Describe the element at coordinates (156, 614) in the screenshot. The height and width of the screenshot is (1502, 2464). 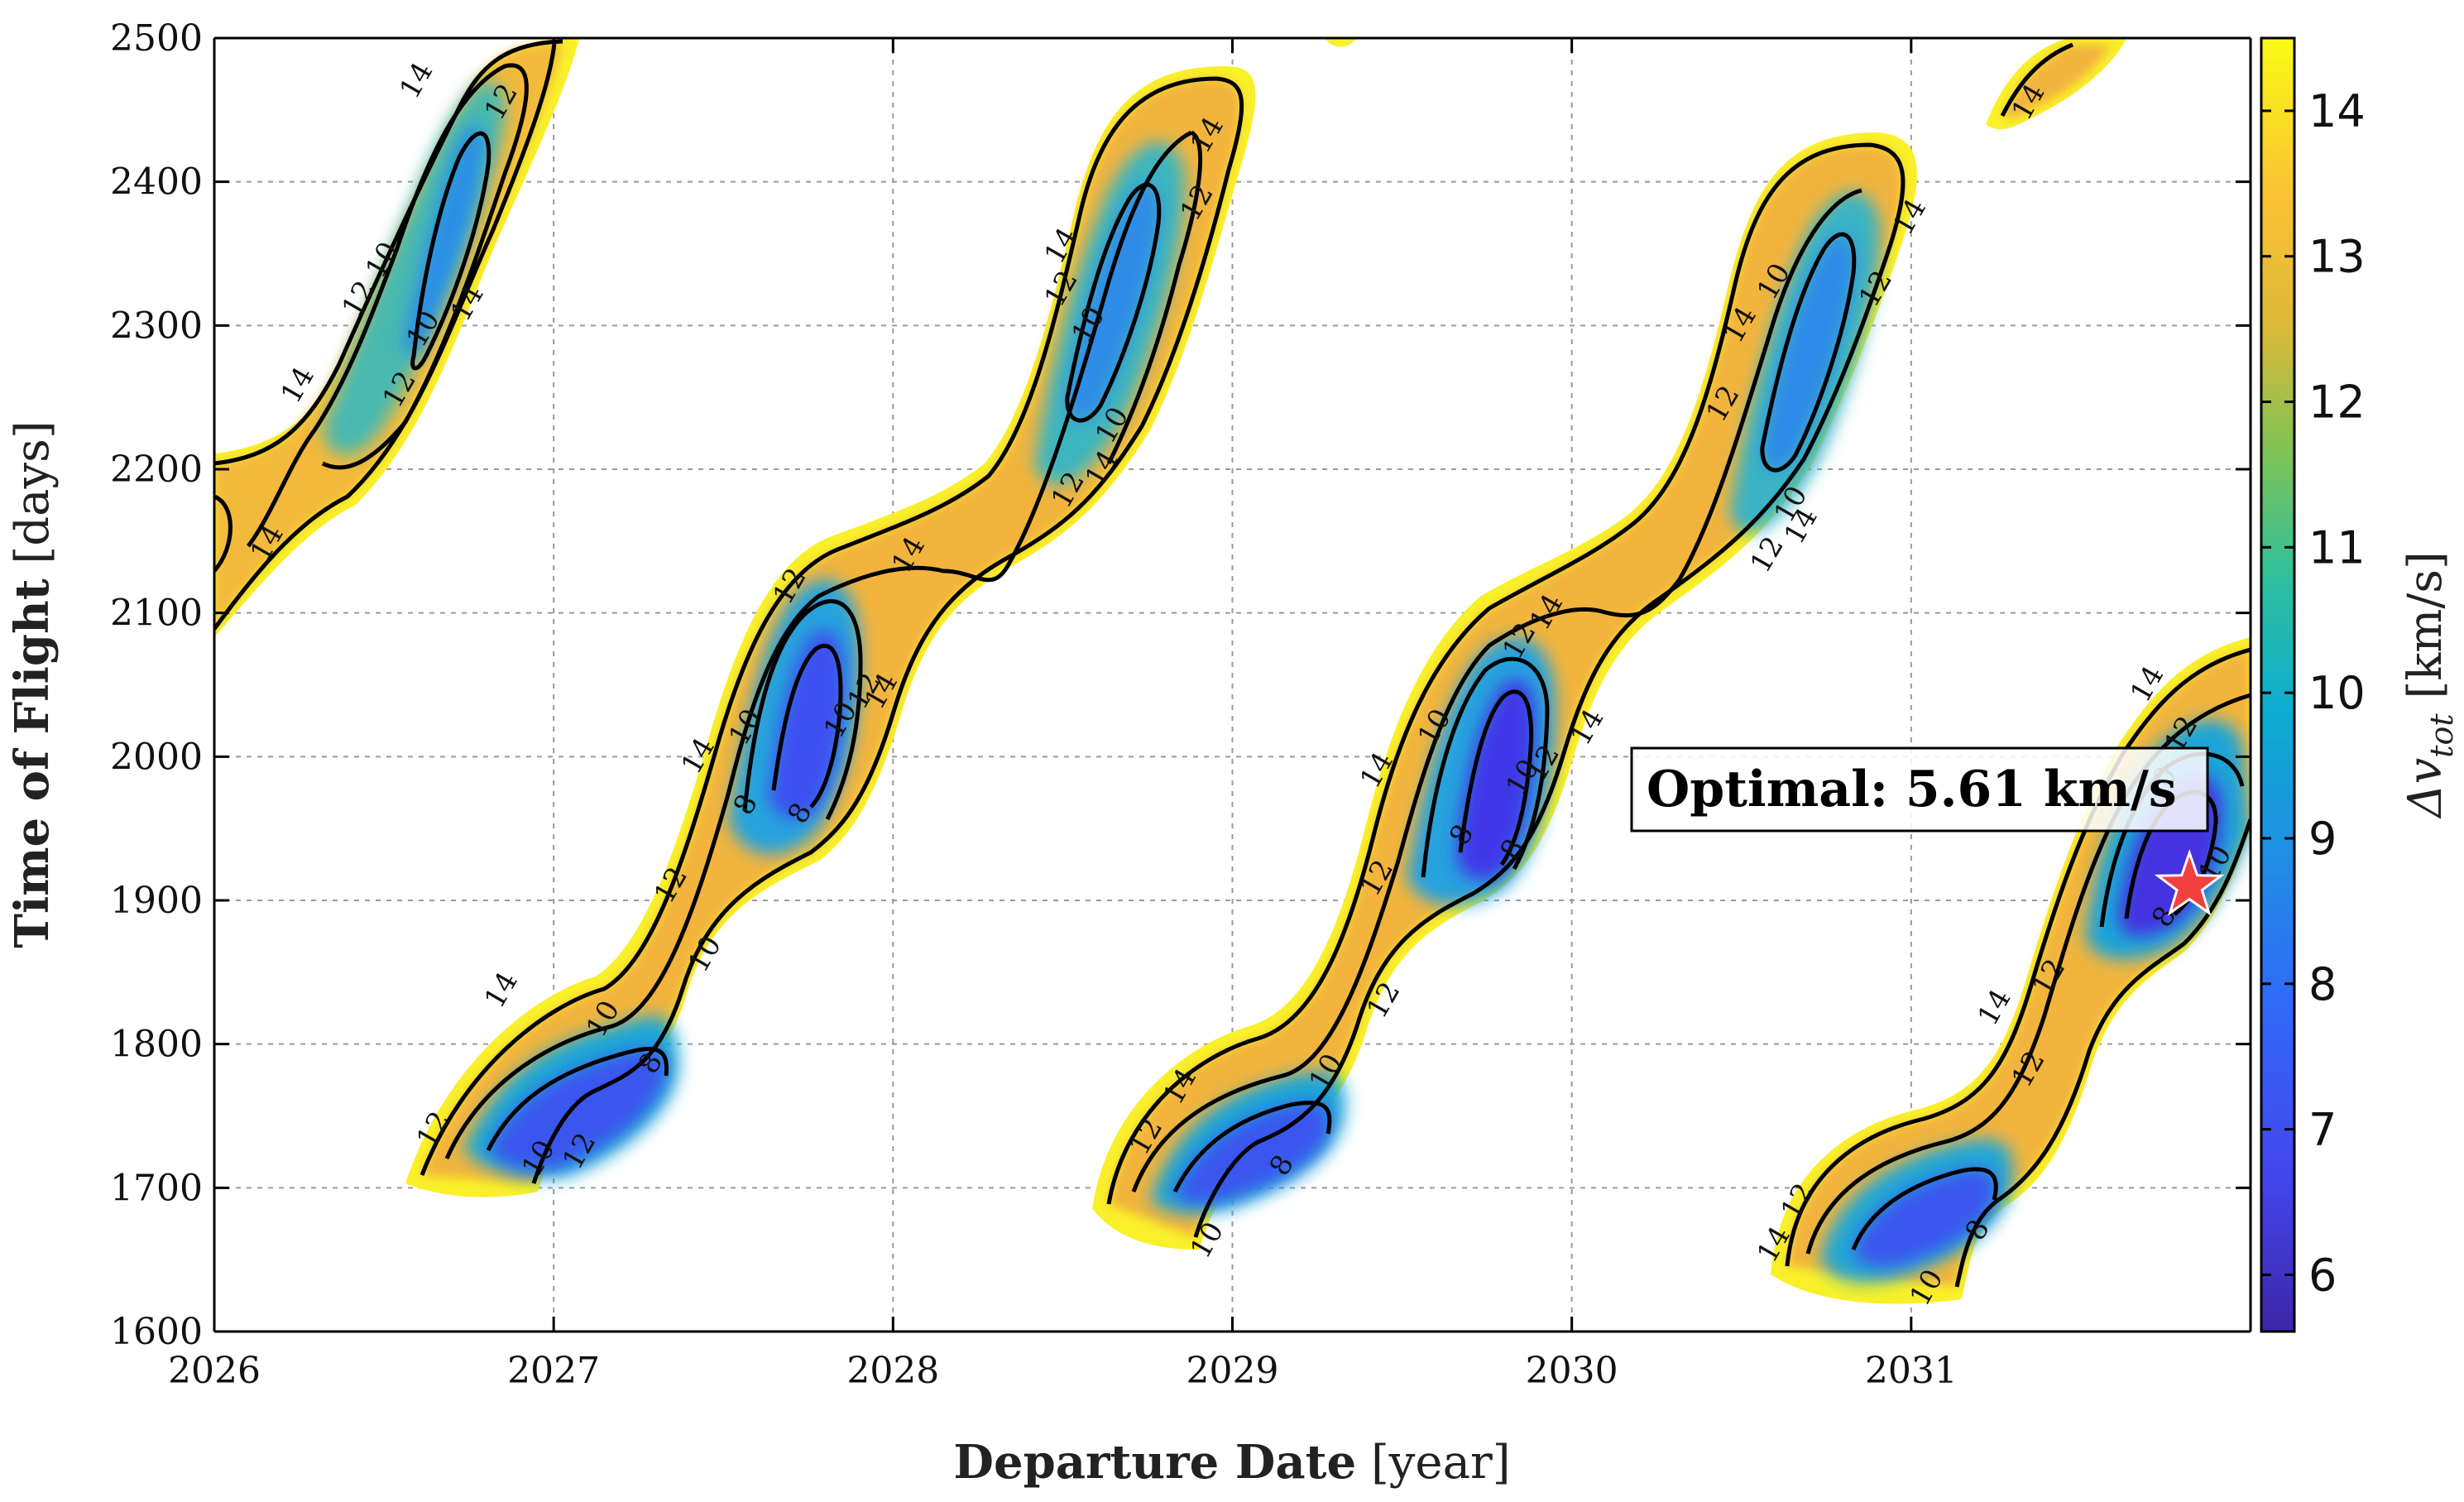
I see `y-tick-label: 2100` at that location.